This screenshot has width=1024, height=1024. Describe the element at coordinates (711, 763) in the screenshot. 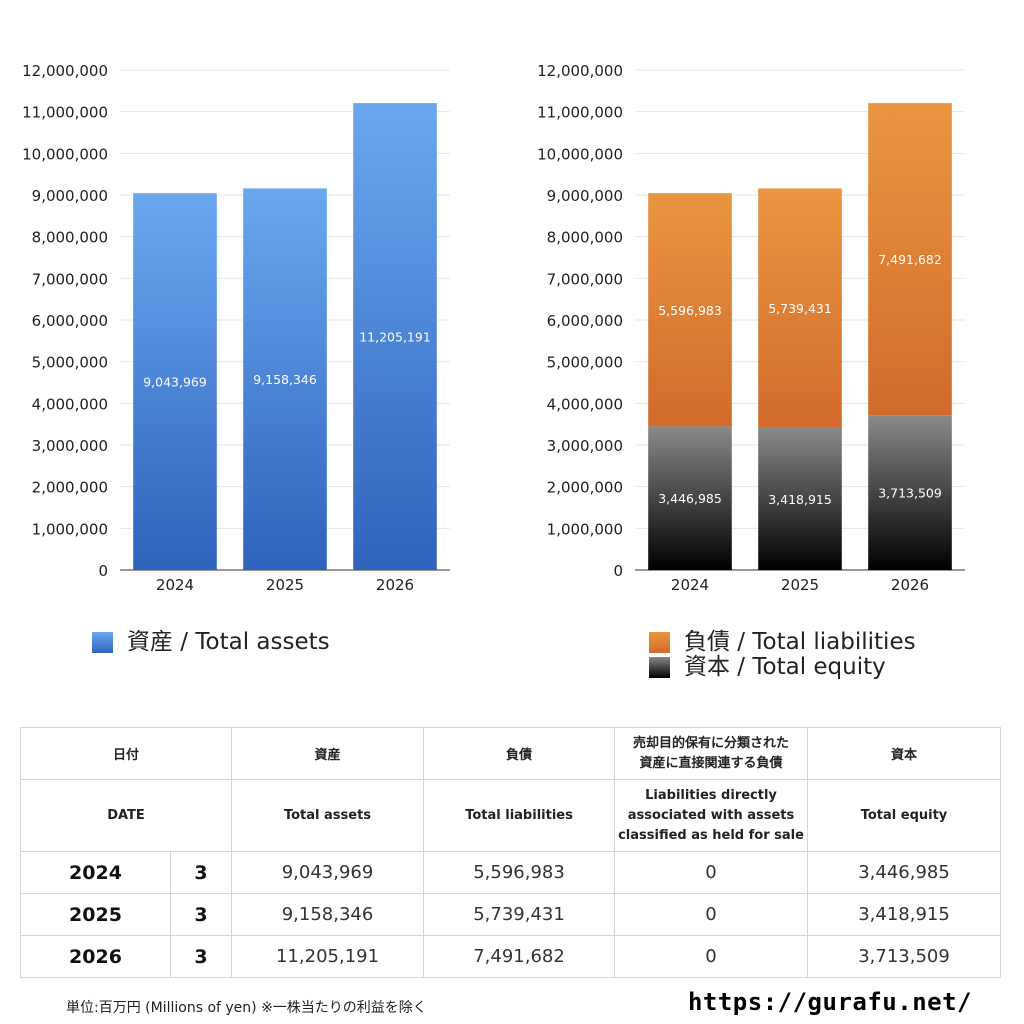

I see `header-held-for-sale-jp-line2: 資産に直接関連する負債` at that location.